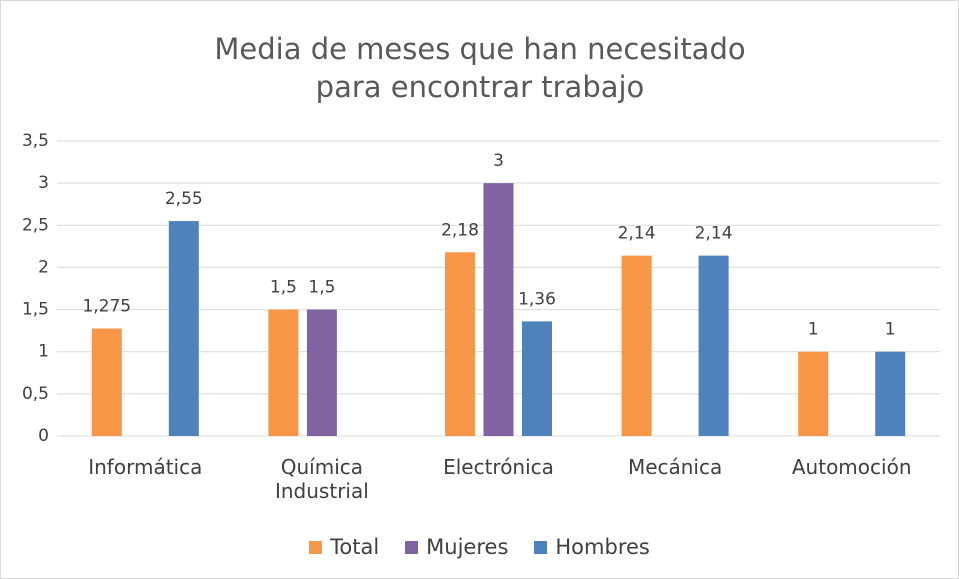 The height and width of the screenshot is (579, 959). I want to click on x-tick-label: Electrónica, so click(498, 467).